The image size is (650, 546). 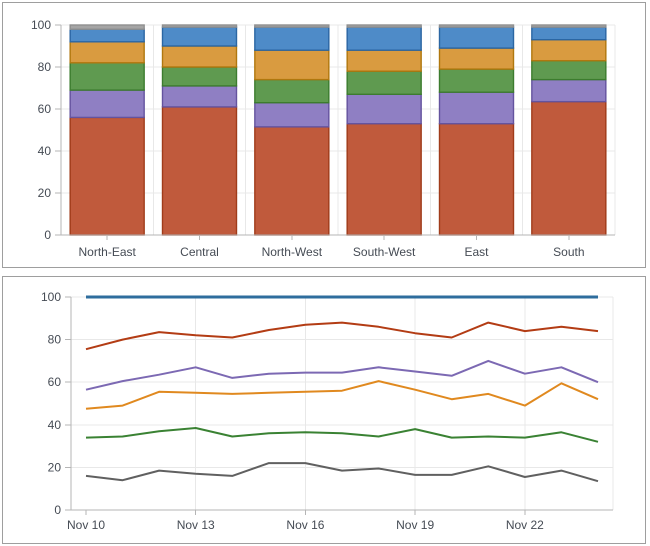 I want to click on x-axis-label: Central, so click(x=199, y=252).